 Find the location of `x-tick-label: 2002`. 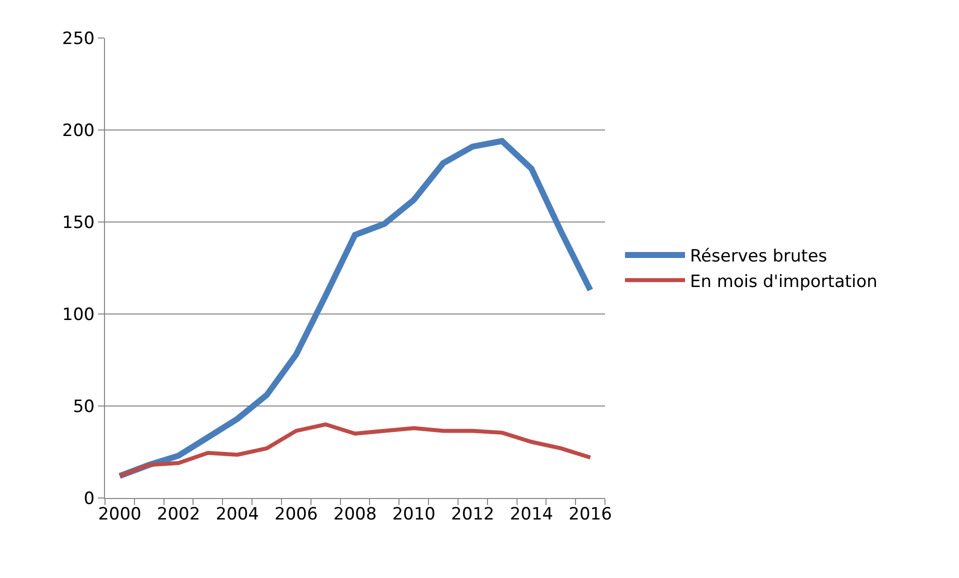

x-tick-label: 2002 is located at coordinates (178, 514).